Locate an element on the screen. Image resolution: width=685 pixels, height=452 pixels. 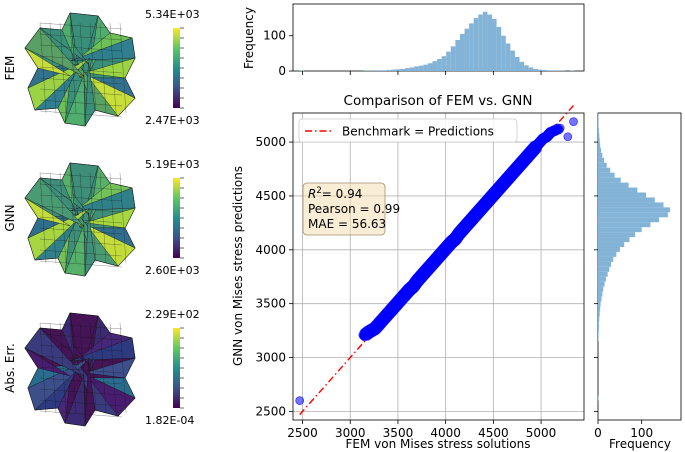
colorbar-min: 2.47E+03 is located at coordinates (172, 120).